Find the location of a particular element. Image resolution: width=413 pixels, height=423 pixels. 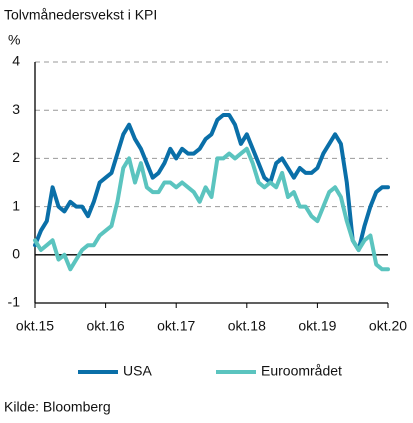

y-unit: % is located at coordinates (14, 40).